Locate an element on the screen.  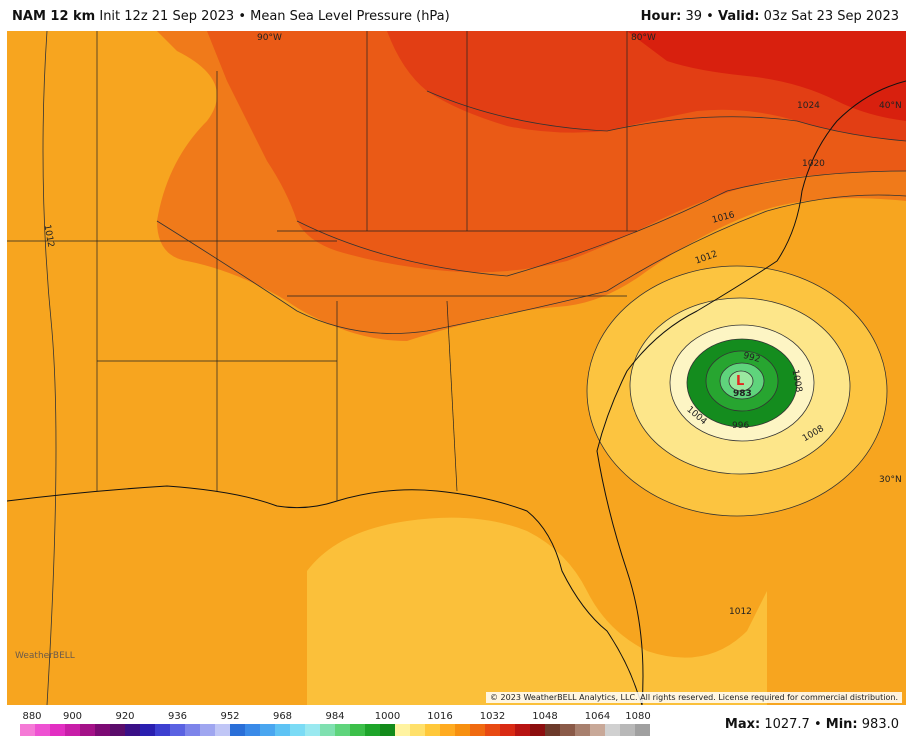
parallel-label-40n: 40°N is located at coordinates (890, 106).